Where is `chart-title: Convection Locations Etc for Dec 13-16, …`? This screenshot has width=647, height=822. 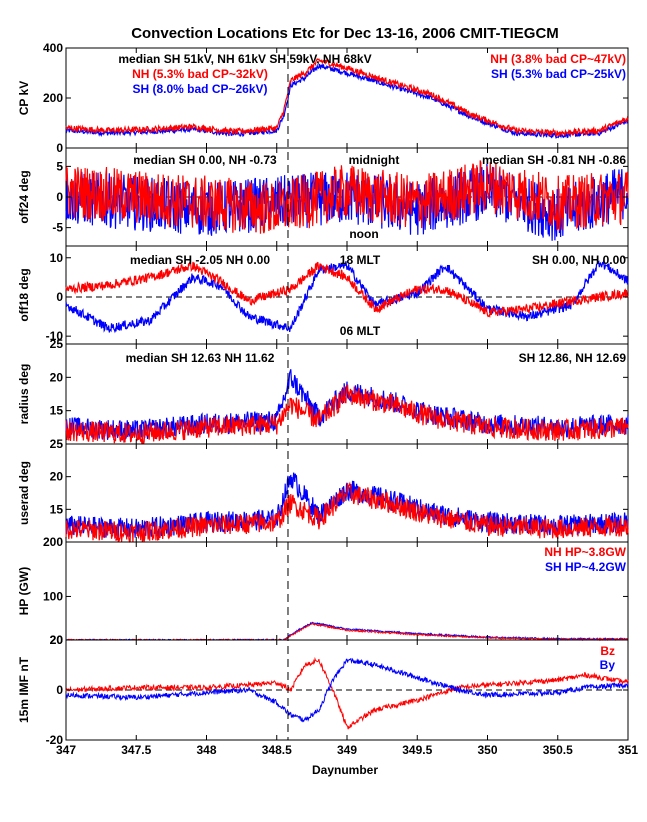
chart-title: Convection Locations Etc for Dec 13-16, … is located at coordinates (345, 33).